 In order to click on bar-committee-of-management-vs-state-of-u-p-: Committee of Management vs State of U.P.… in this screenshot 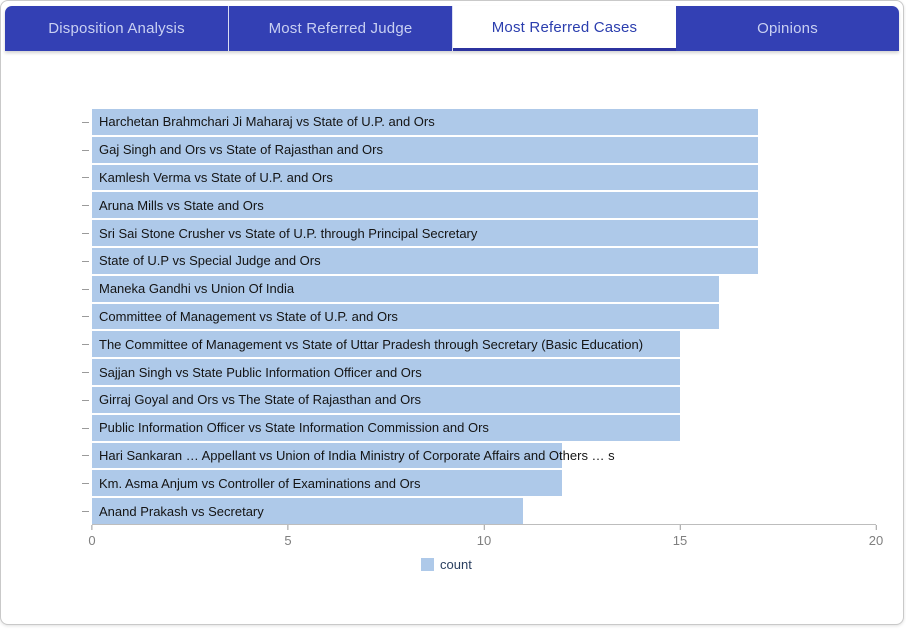, I will do `click(406, 316)`.